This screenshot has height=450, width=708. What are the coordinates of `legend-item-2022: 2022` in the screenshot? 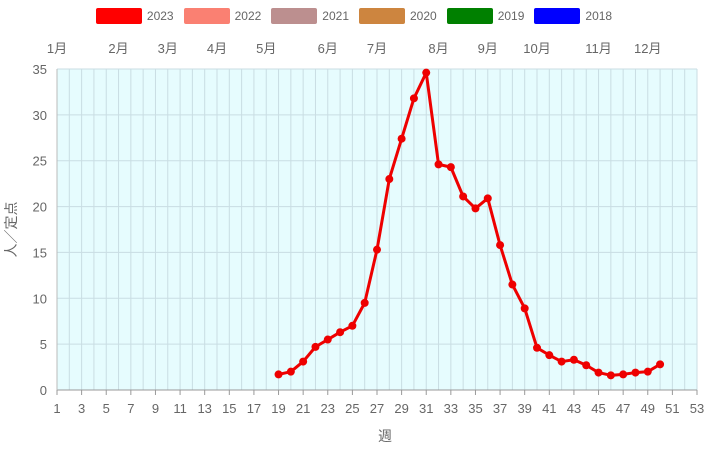 It's located at (222, 16).